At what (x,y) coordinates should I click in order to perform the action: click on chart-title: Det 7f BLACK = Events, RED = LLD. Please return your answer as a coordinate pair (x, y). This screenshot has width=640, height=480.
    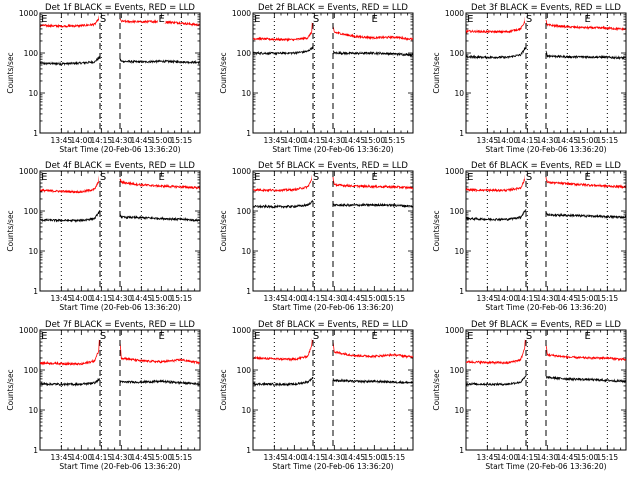
    Looking at the image, I should click on (120, 325).